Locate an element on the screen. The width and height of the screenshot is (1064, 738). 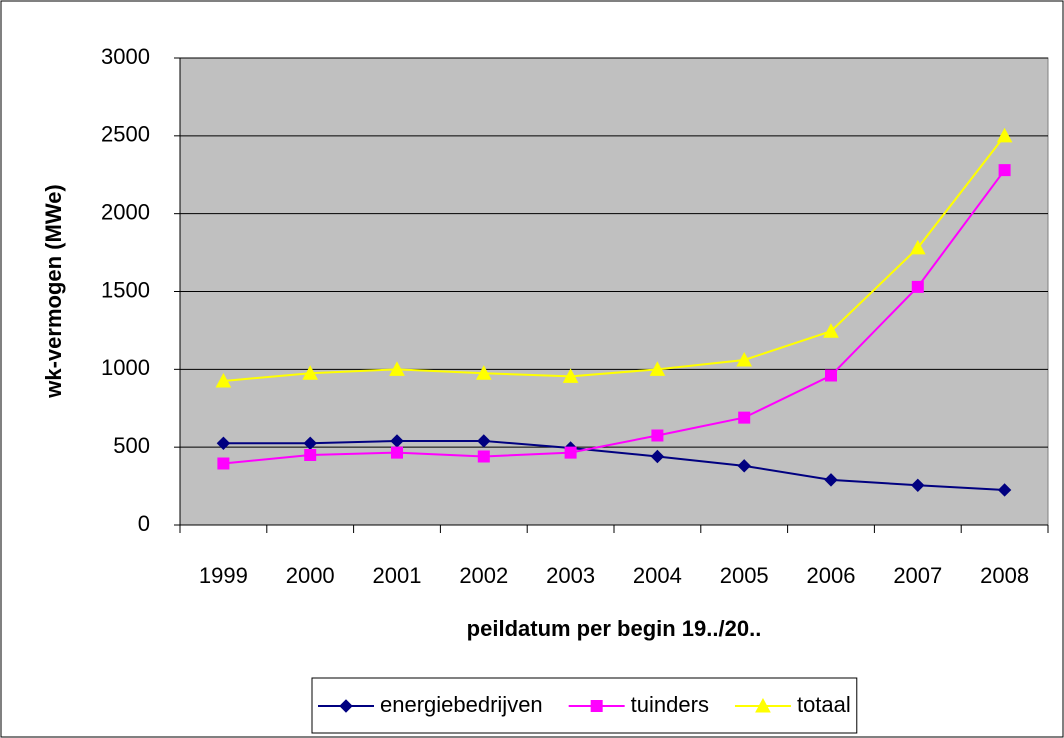
legend-label: tuinders is located at coordinates (670, 704).